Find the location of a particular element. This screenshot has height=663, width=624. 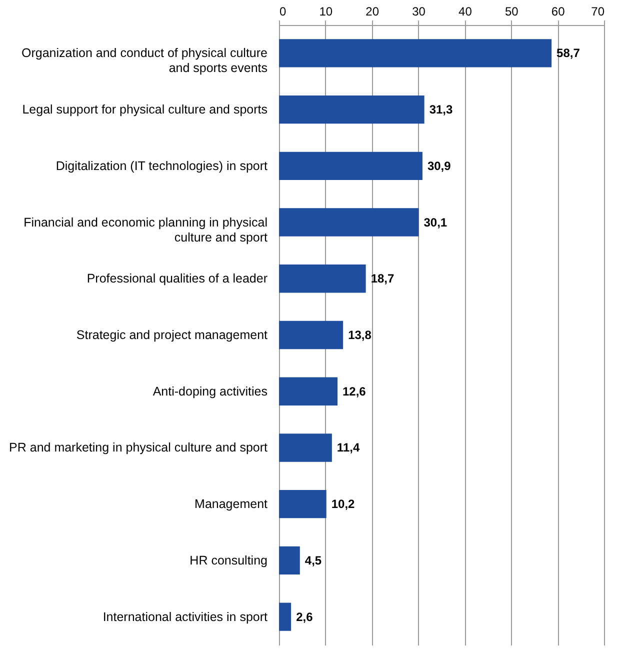

x-tick-label: 40 is located at coordinates (465, 11).